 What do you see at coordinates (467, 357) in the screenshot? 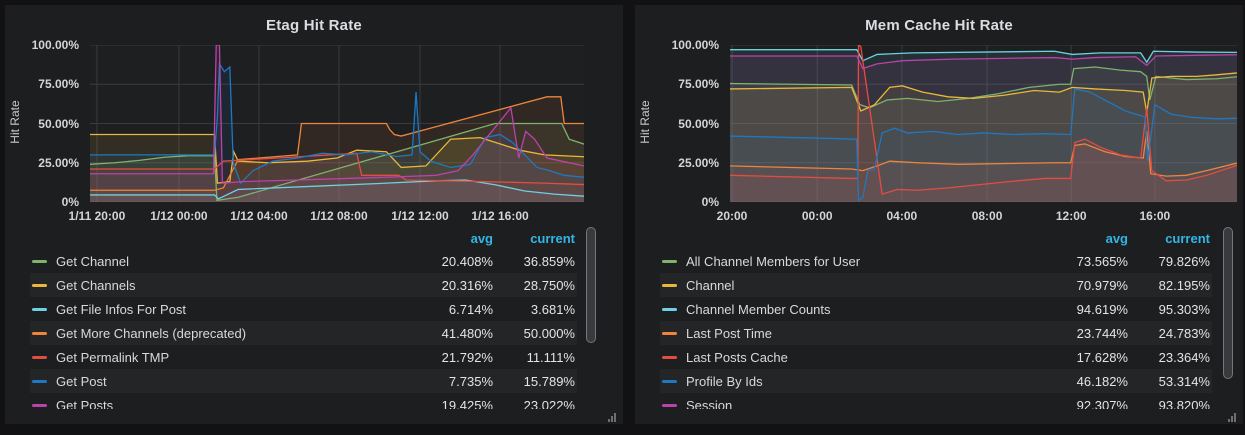
I see `series-avg-value: 21.792%` at bounding box center [467, 357].